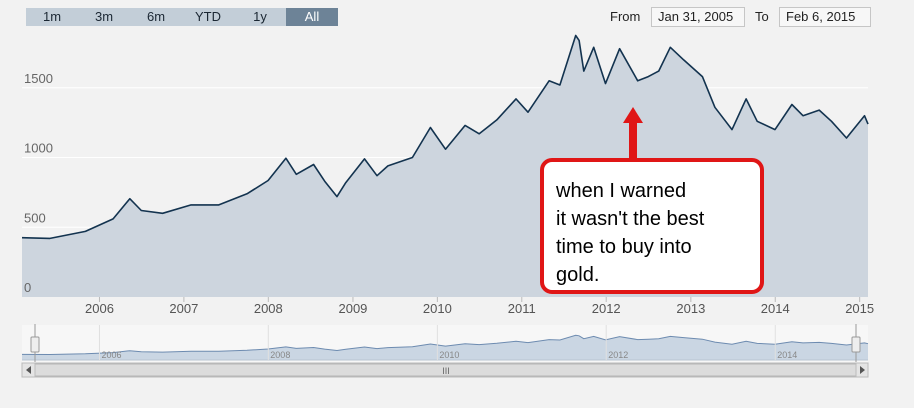 Image resolution: width=914 pixels, height=408 pixels. I want to click on x-tick-label: 2006, so click(99, 308).